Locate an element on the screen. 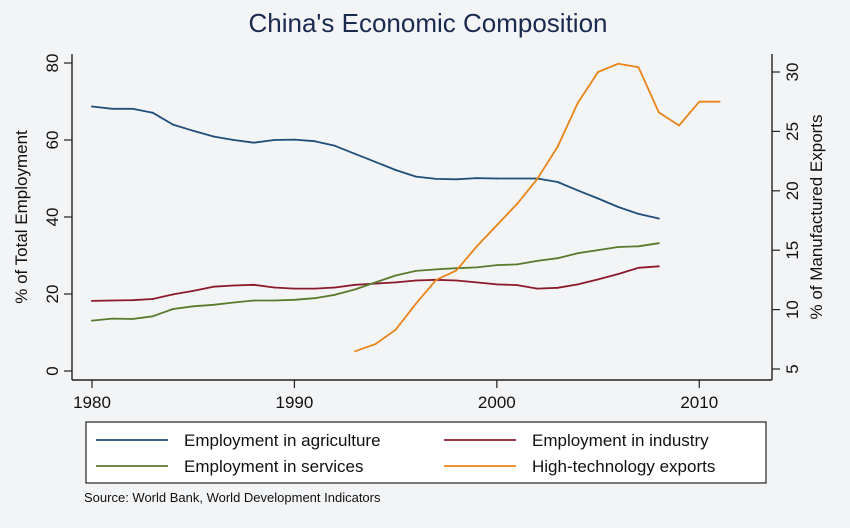  x-tick-label: 2010 is located at coordinates (699, 402).